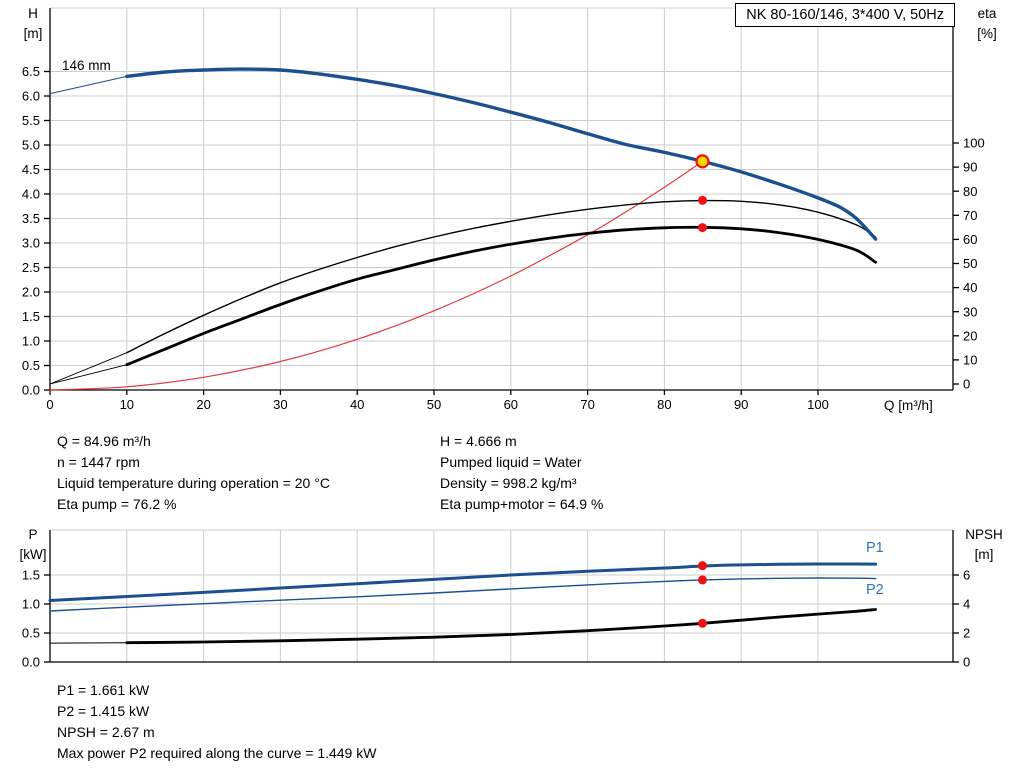  I want to click on x-axis-tick-label: 0, so click(49, 404).